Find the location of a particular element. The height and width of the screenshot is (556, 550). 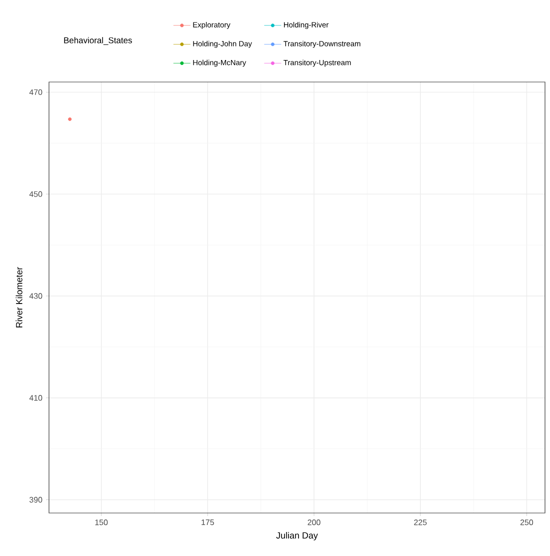

y-axis-title: River Kilometer is located at coordinates (19, 297).